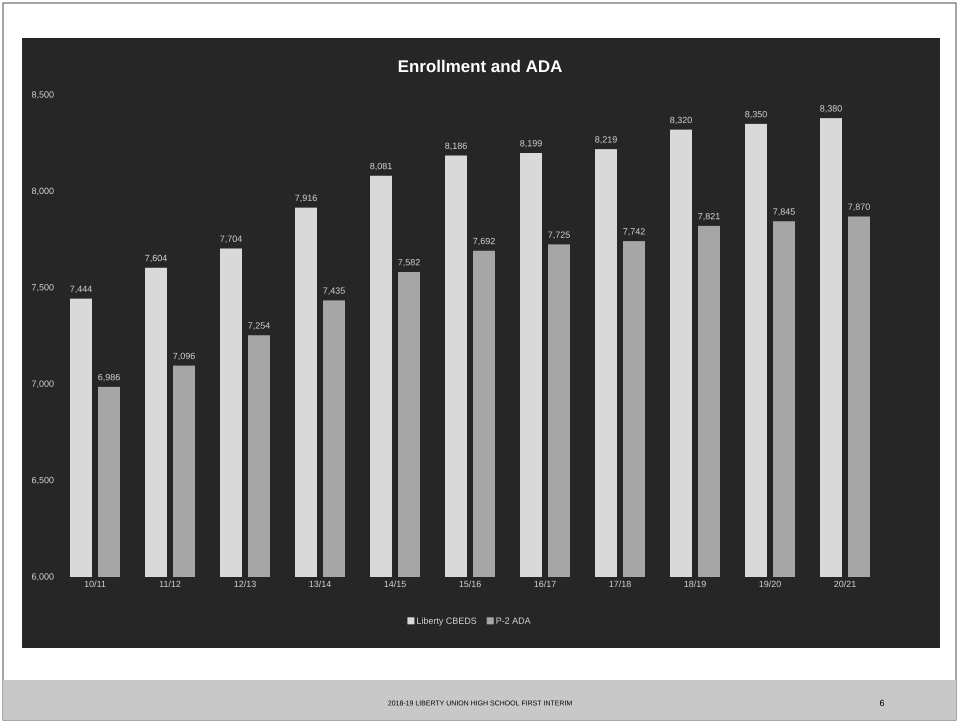 The width and height of the screenshot is (959, 723). What do you see at coordinates (170, 584) in the screenshot?
I see `x-tick-label: 11/12` at bounding box center [170, 584].